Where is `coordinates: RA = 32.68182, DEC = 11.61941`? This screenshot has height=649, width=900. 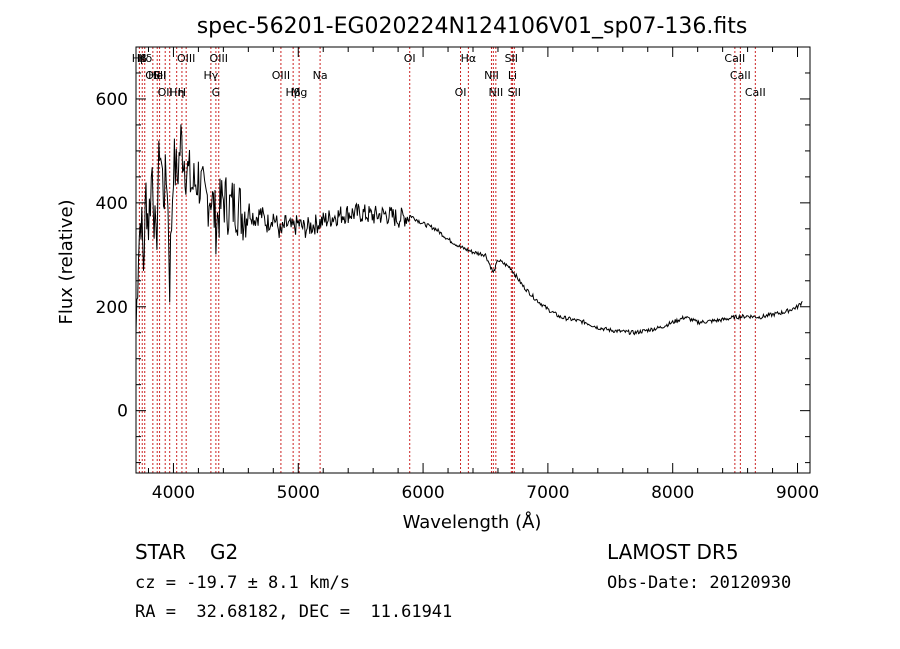 coordinates: RA = 32.68182, DEC = 11.61941 is located at coordinates (294, 612).